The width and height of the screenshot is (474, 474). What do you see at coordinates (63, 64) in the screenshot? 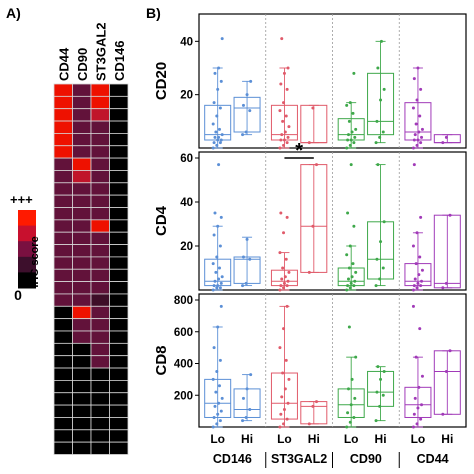
I see `heatmap-column-label: CD44` at bounding box center [63, 64].